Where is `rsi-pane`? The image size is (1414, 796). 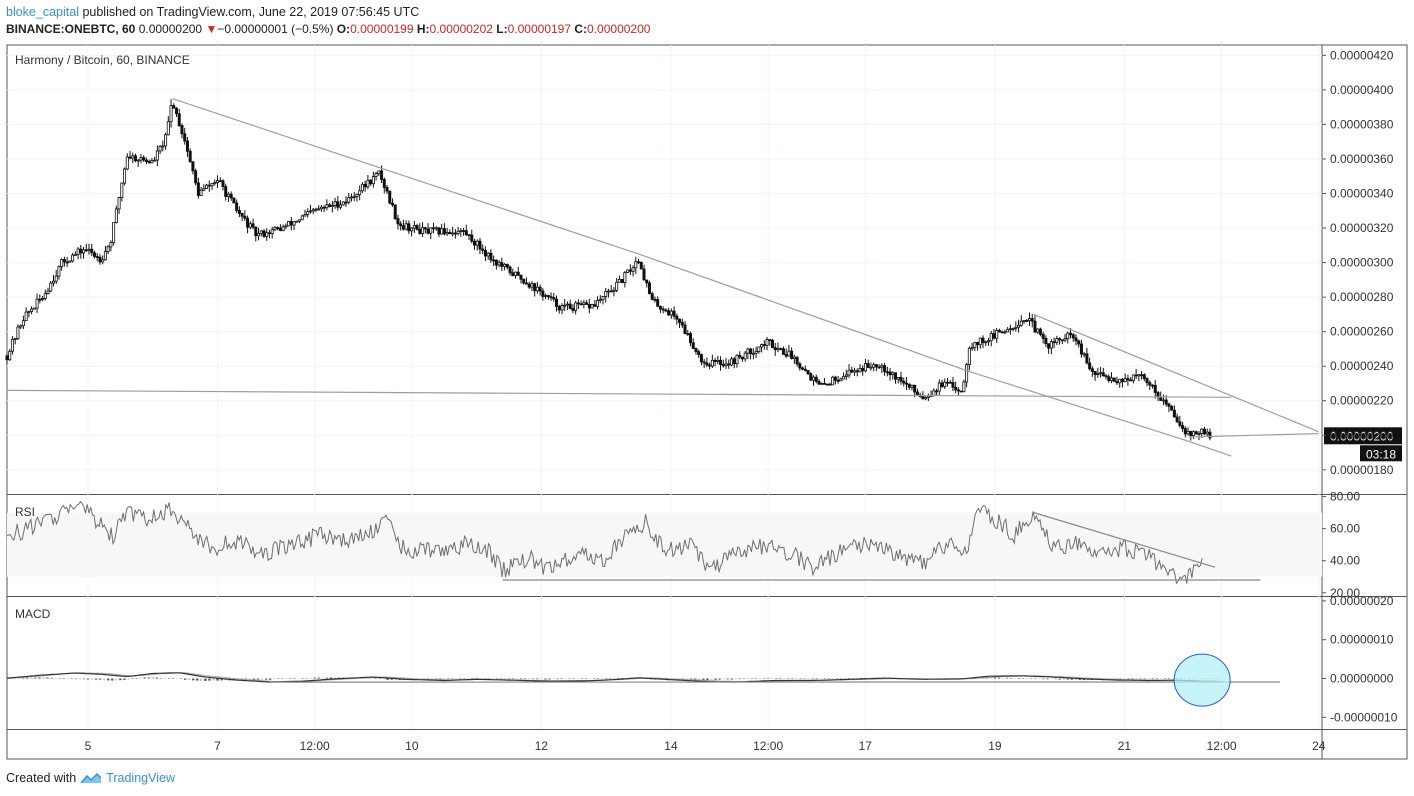
rsi-pane is located at coordinates (664, 542).